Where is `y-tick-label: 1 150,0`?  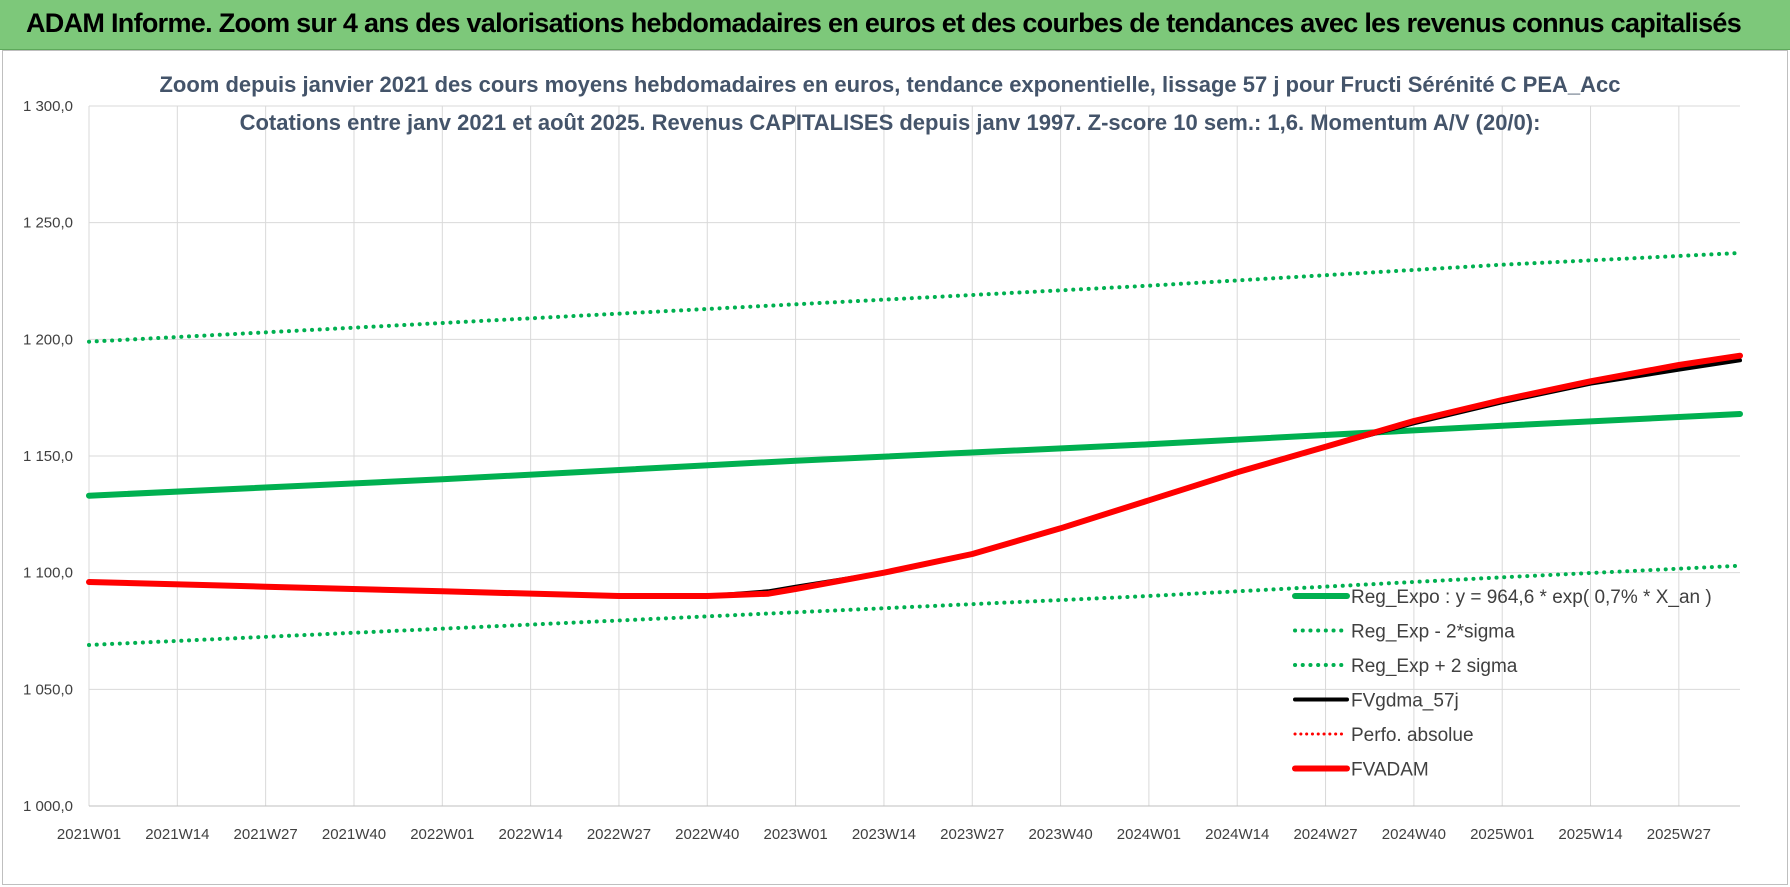
y-tick-label: 1 150,0 is located at coordinates (48, 456).